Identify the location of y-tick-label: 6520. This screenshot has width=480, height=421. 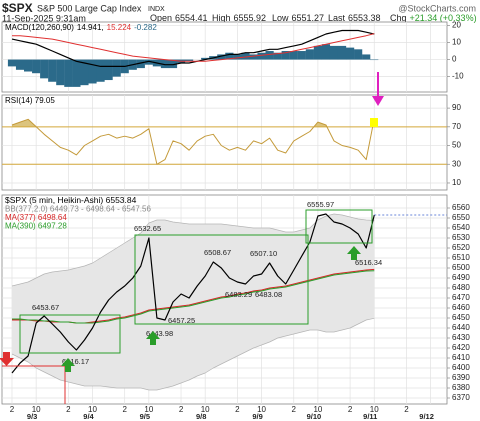
(461, 247).